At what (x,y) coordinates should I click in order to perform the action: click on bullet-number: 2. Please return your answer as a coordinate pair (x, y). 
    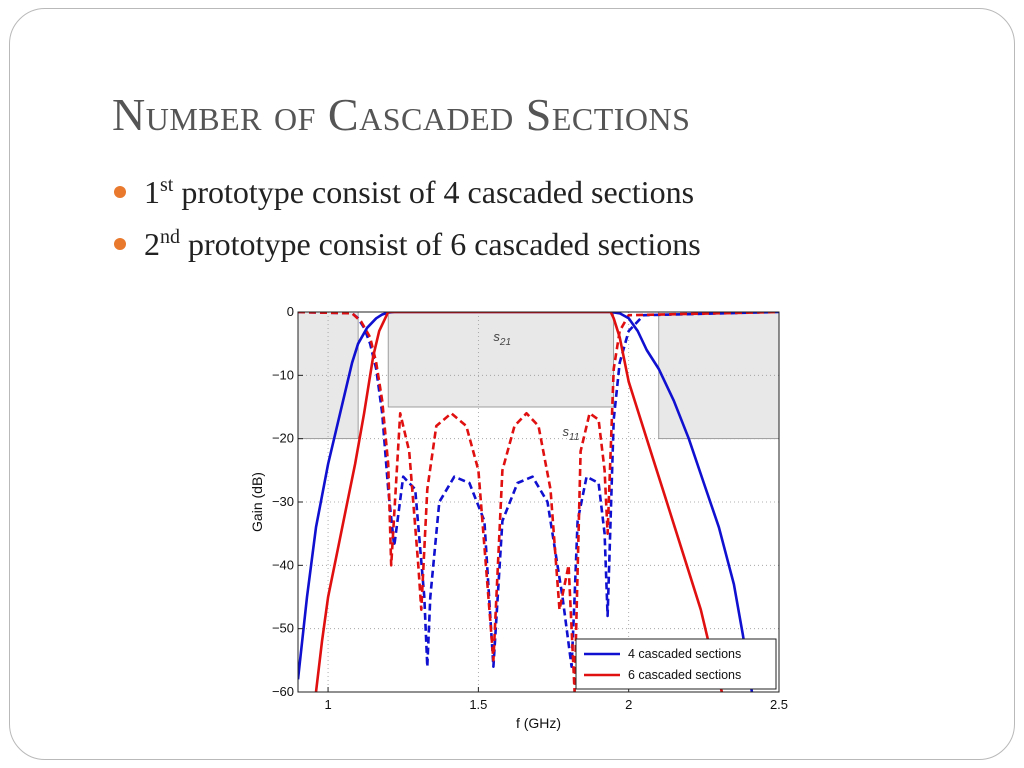
    Looking at the image, I should click on (152, 244).